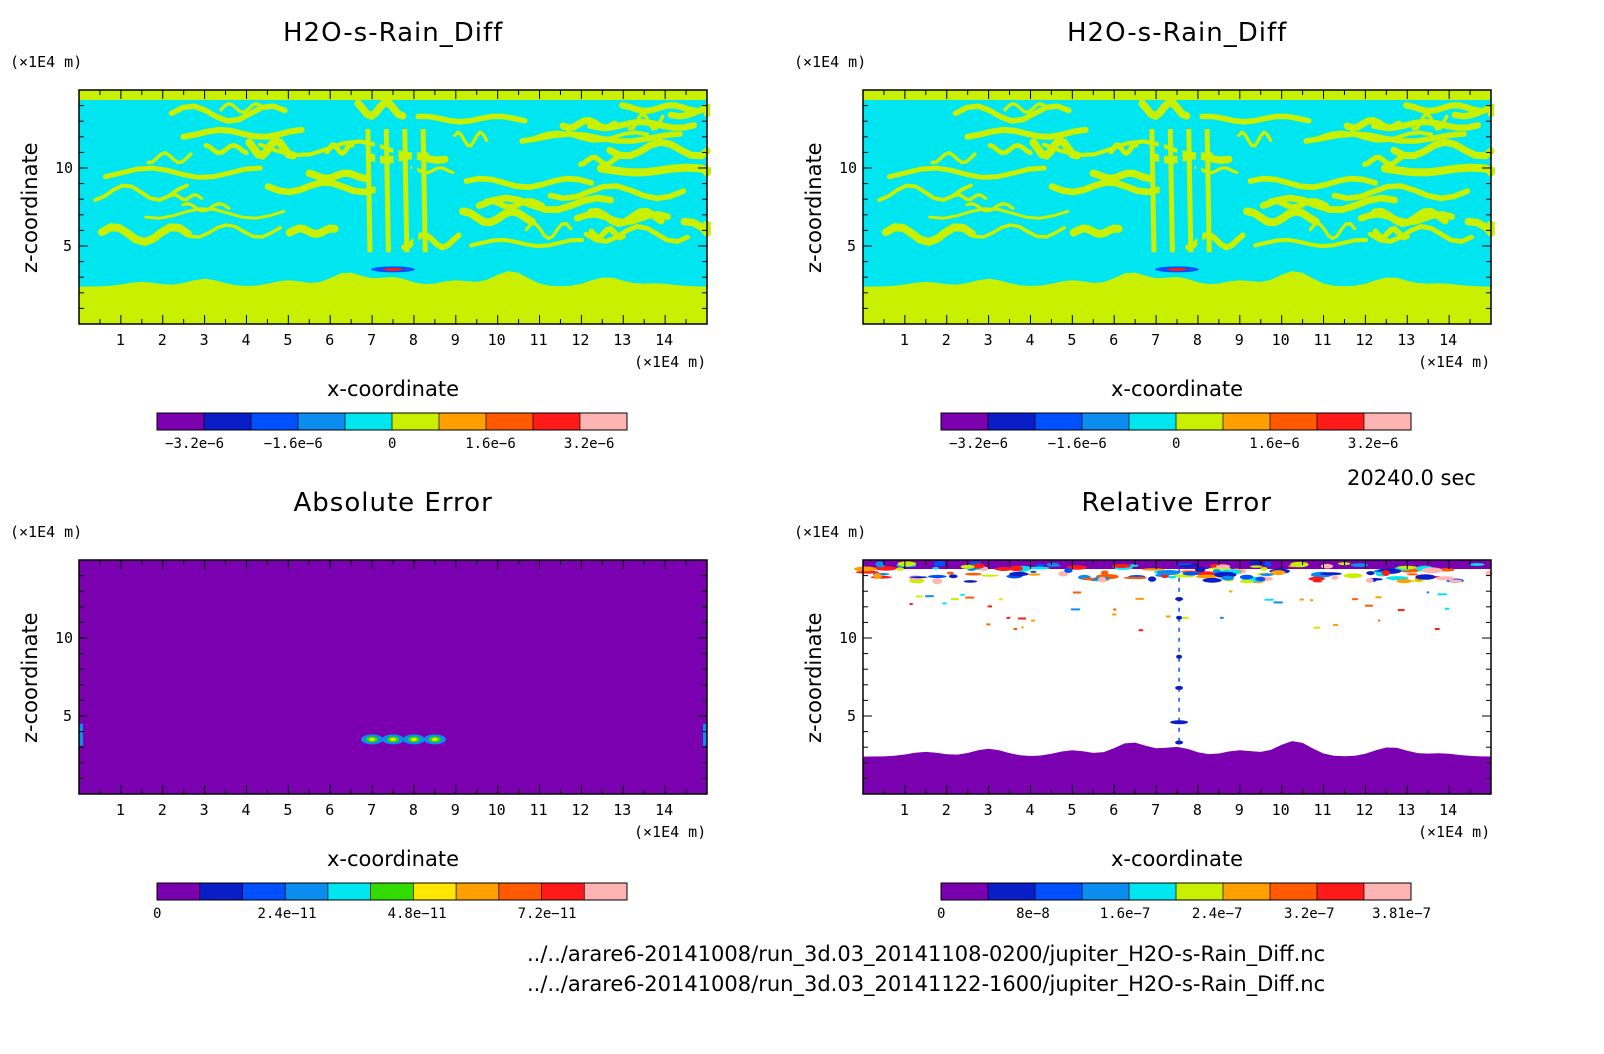  I want to click on colorbar-tick-label: 3.2e−6, so click(1373, 444).